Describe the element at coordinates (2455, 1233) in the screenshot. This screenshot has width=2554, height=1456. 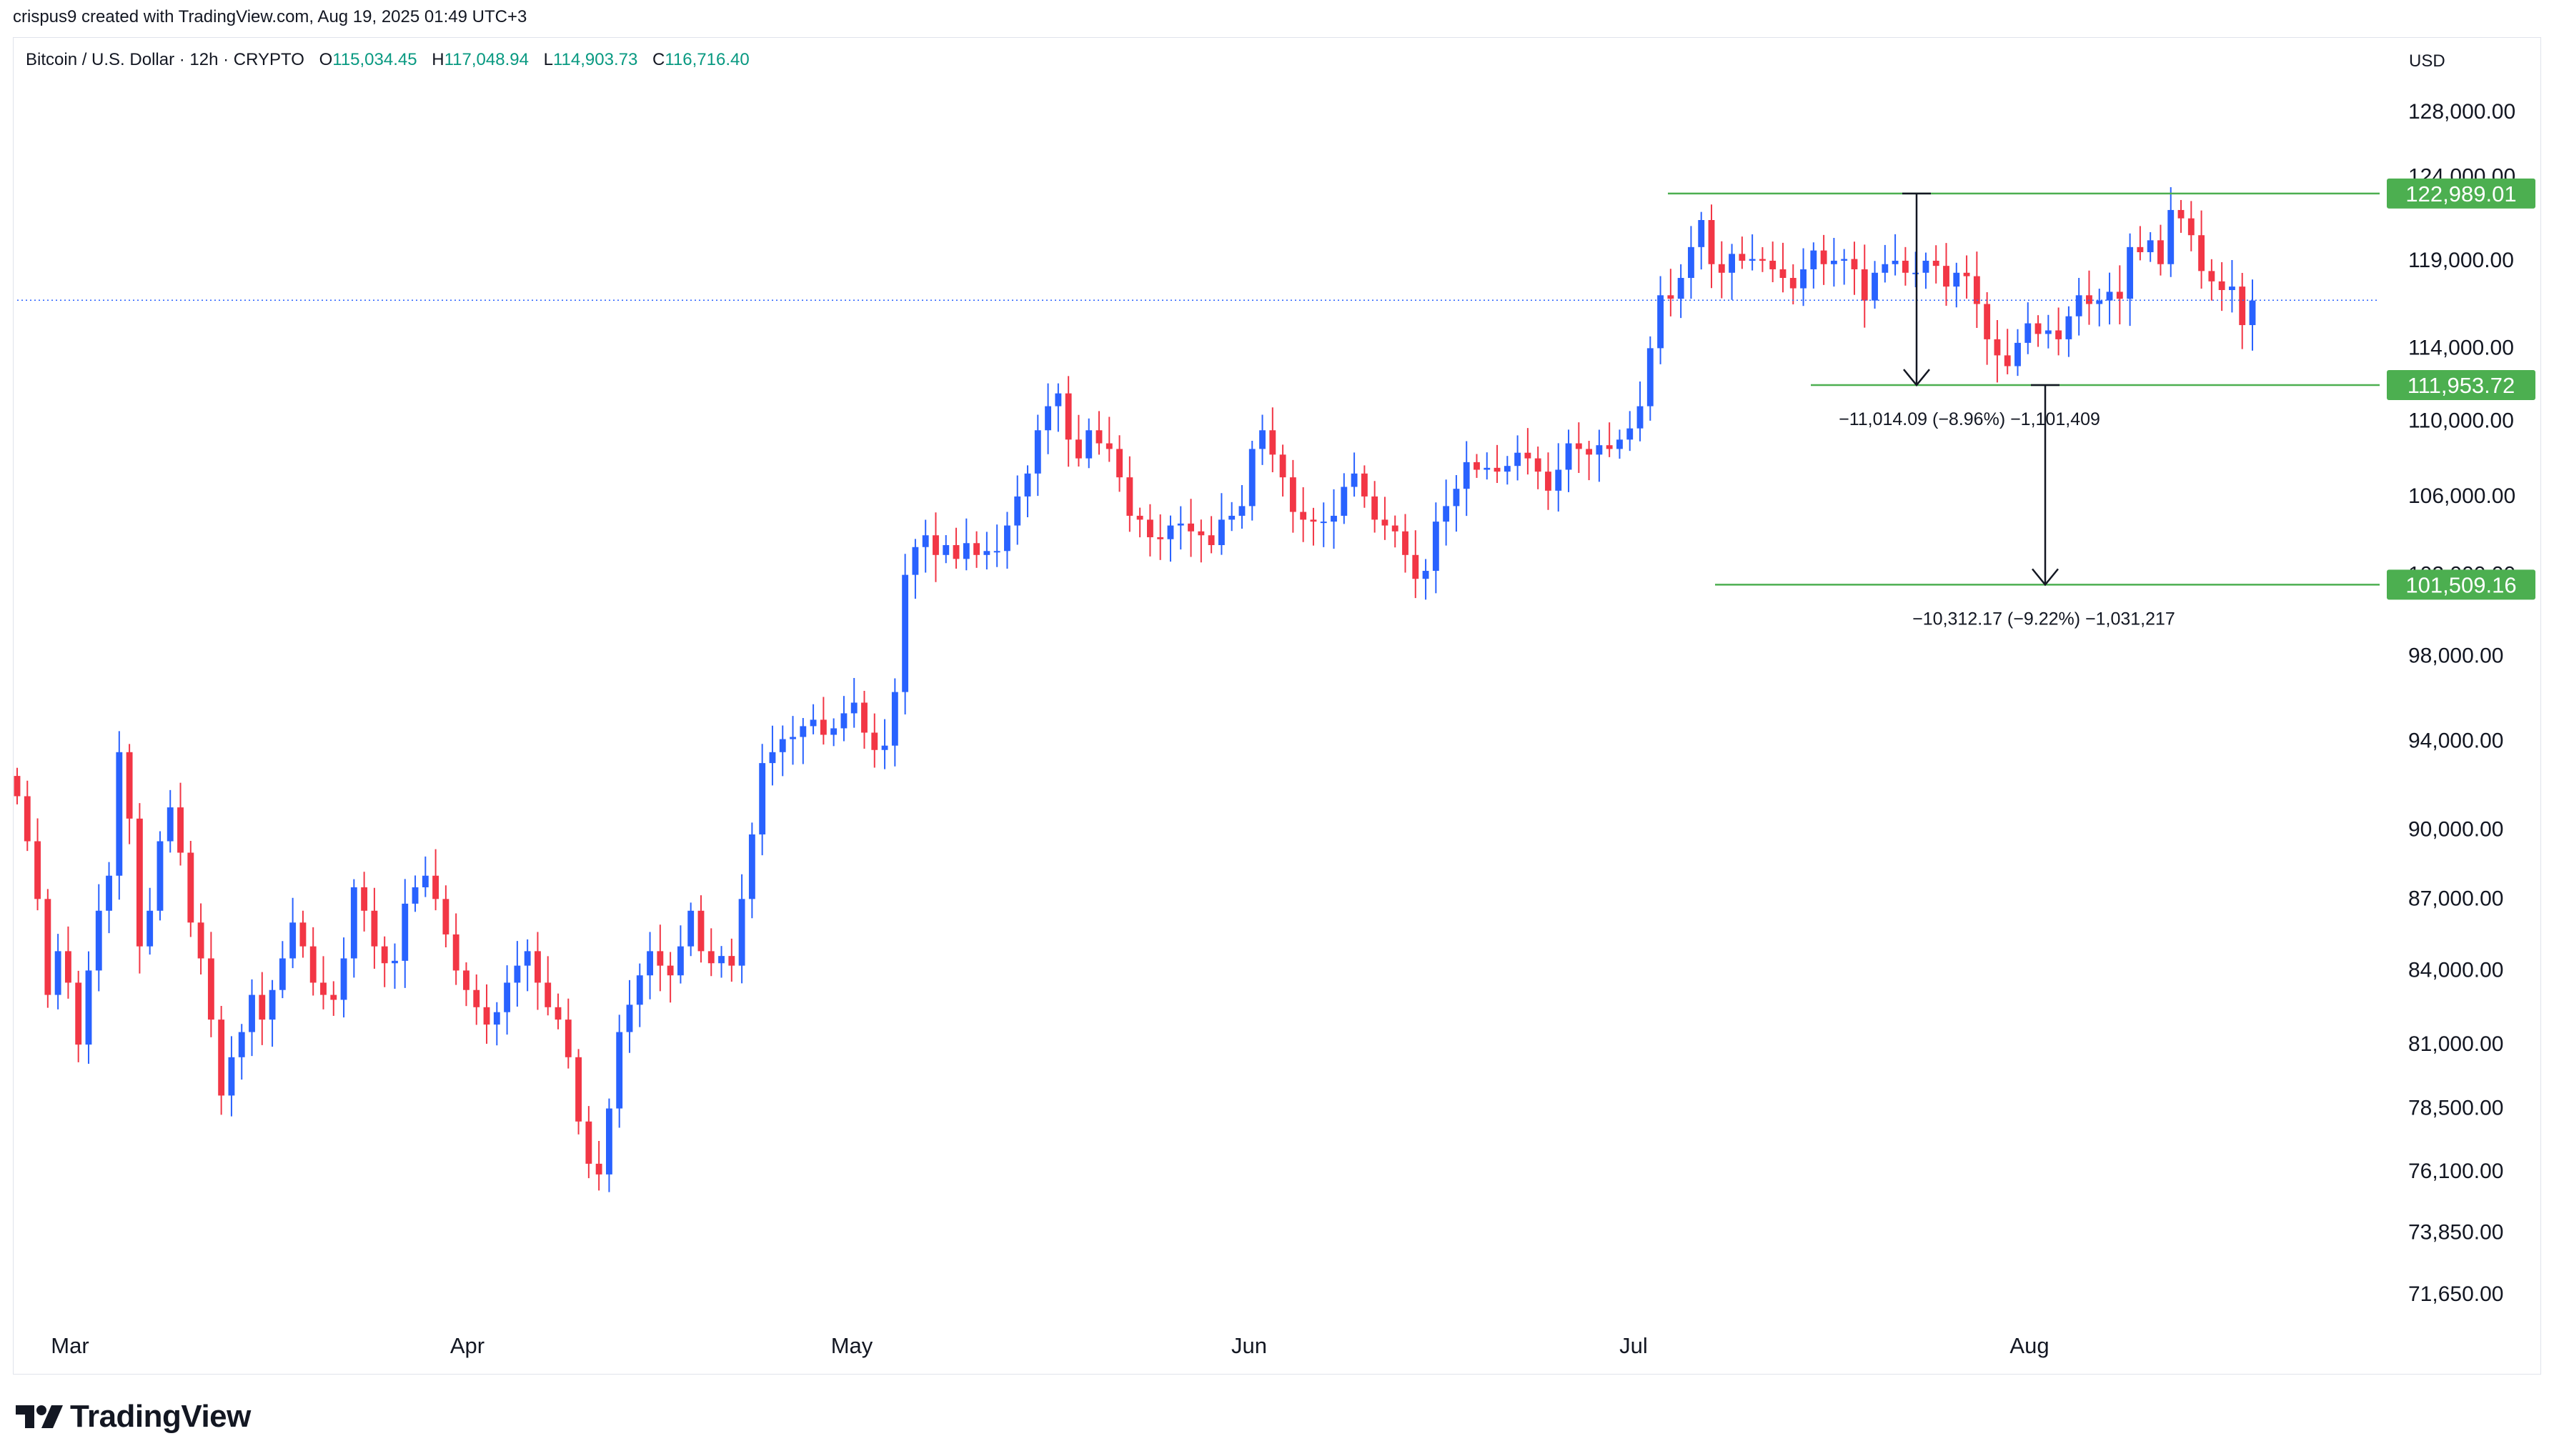
I see `price-axis-tick: 73,850.00` at that location.